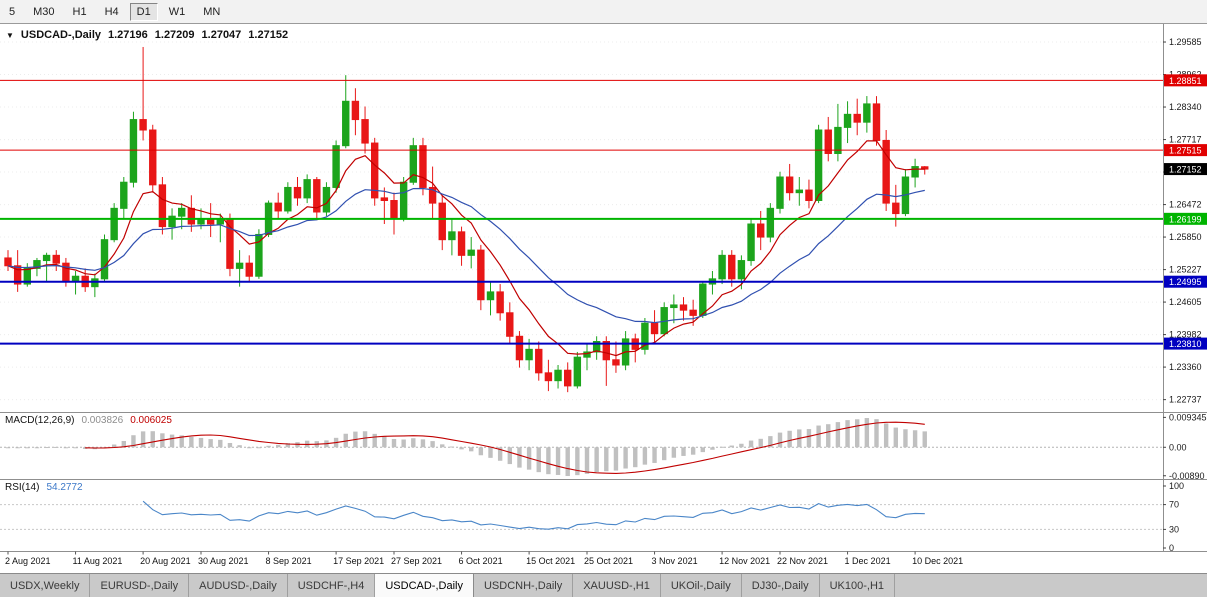 Image resolution: width=1207 pixels, height=597 pixels. Describe the element at coordinates (45, 585) in the screenshot. I see `chart-tab-usdx-weekly: USDX,Weekly` at that location.